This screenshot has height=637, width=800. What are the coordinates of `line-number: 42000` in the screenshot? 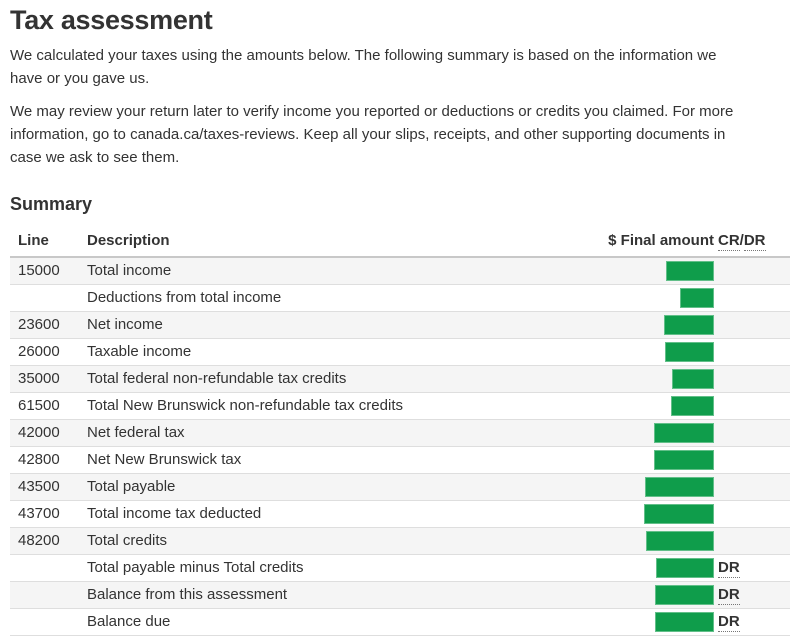 It's located at (48, 433).